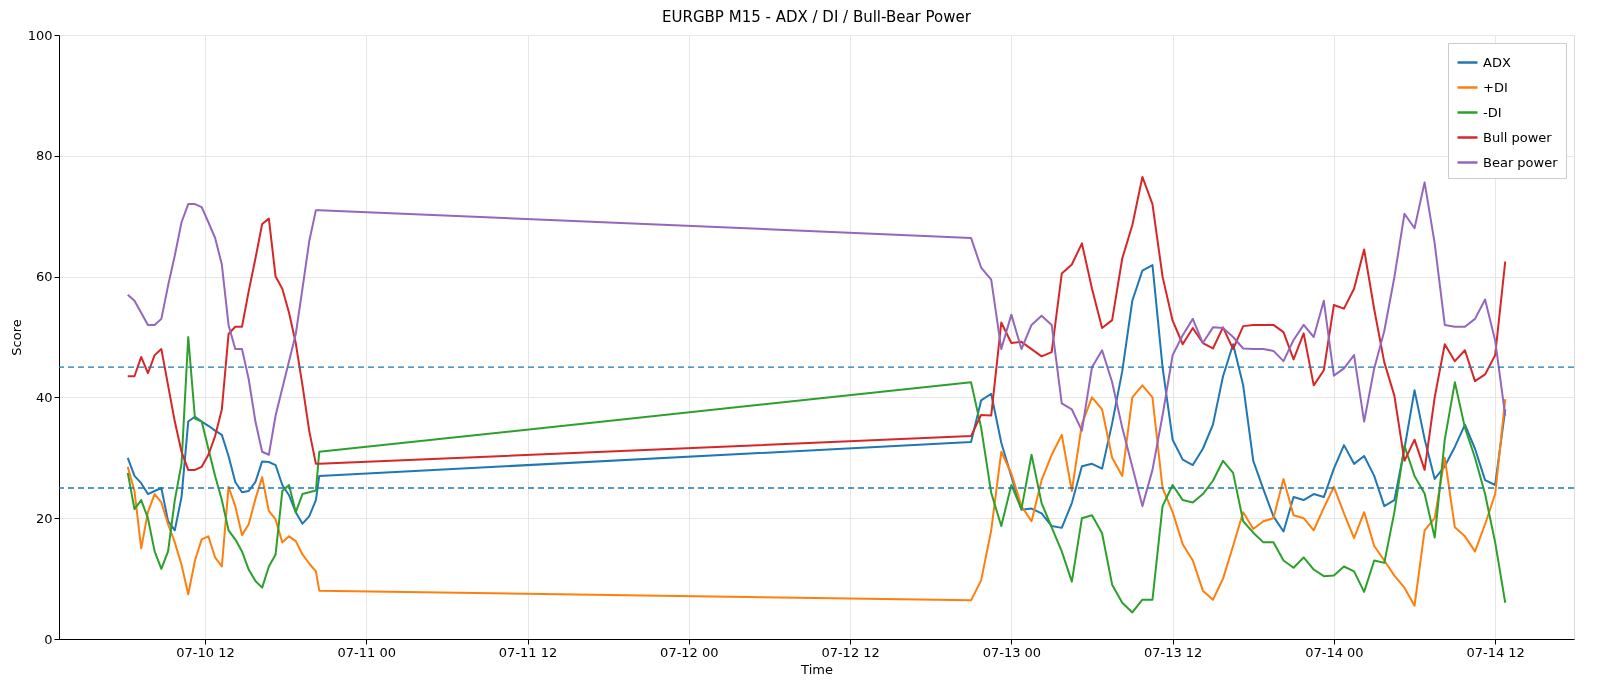 This screenshot has width=1600, height=686. What do you see at coordinates (689, 652) in the screenshot?
I see `x-tick-label: 07-12 00` at bounding box center [689, 652].